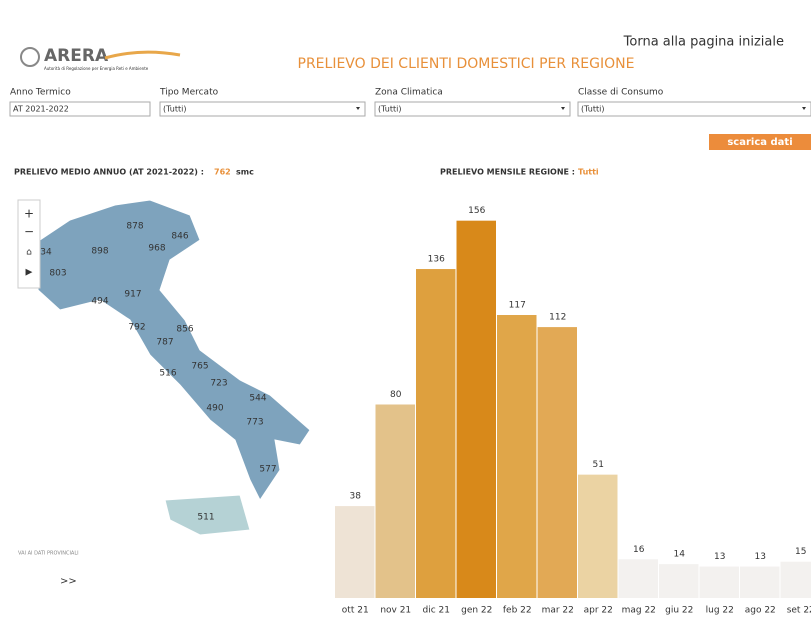  What do you see at coordinates (356, 497) in the screenshot?
I see `bar-label: 38` at bounding box center [356, 497].